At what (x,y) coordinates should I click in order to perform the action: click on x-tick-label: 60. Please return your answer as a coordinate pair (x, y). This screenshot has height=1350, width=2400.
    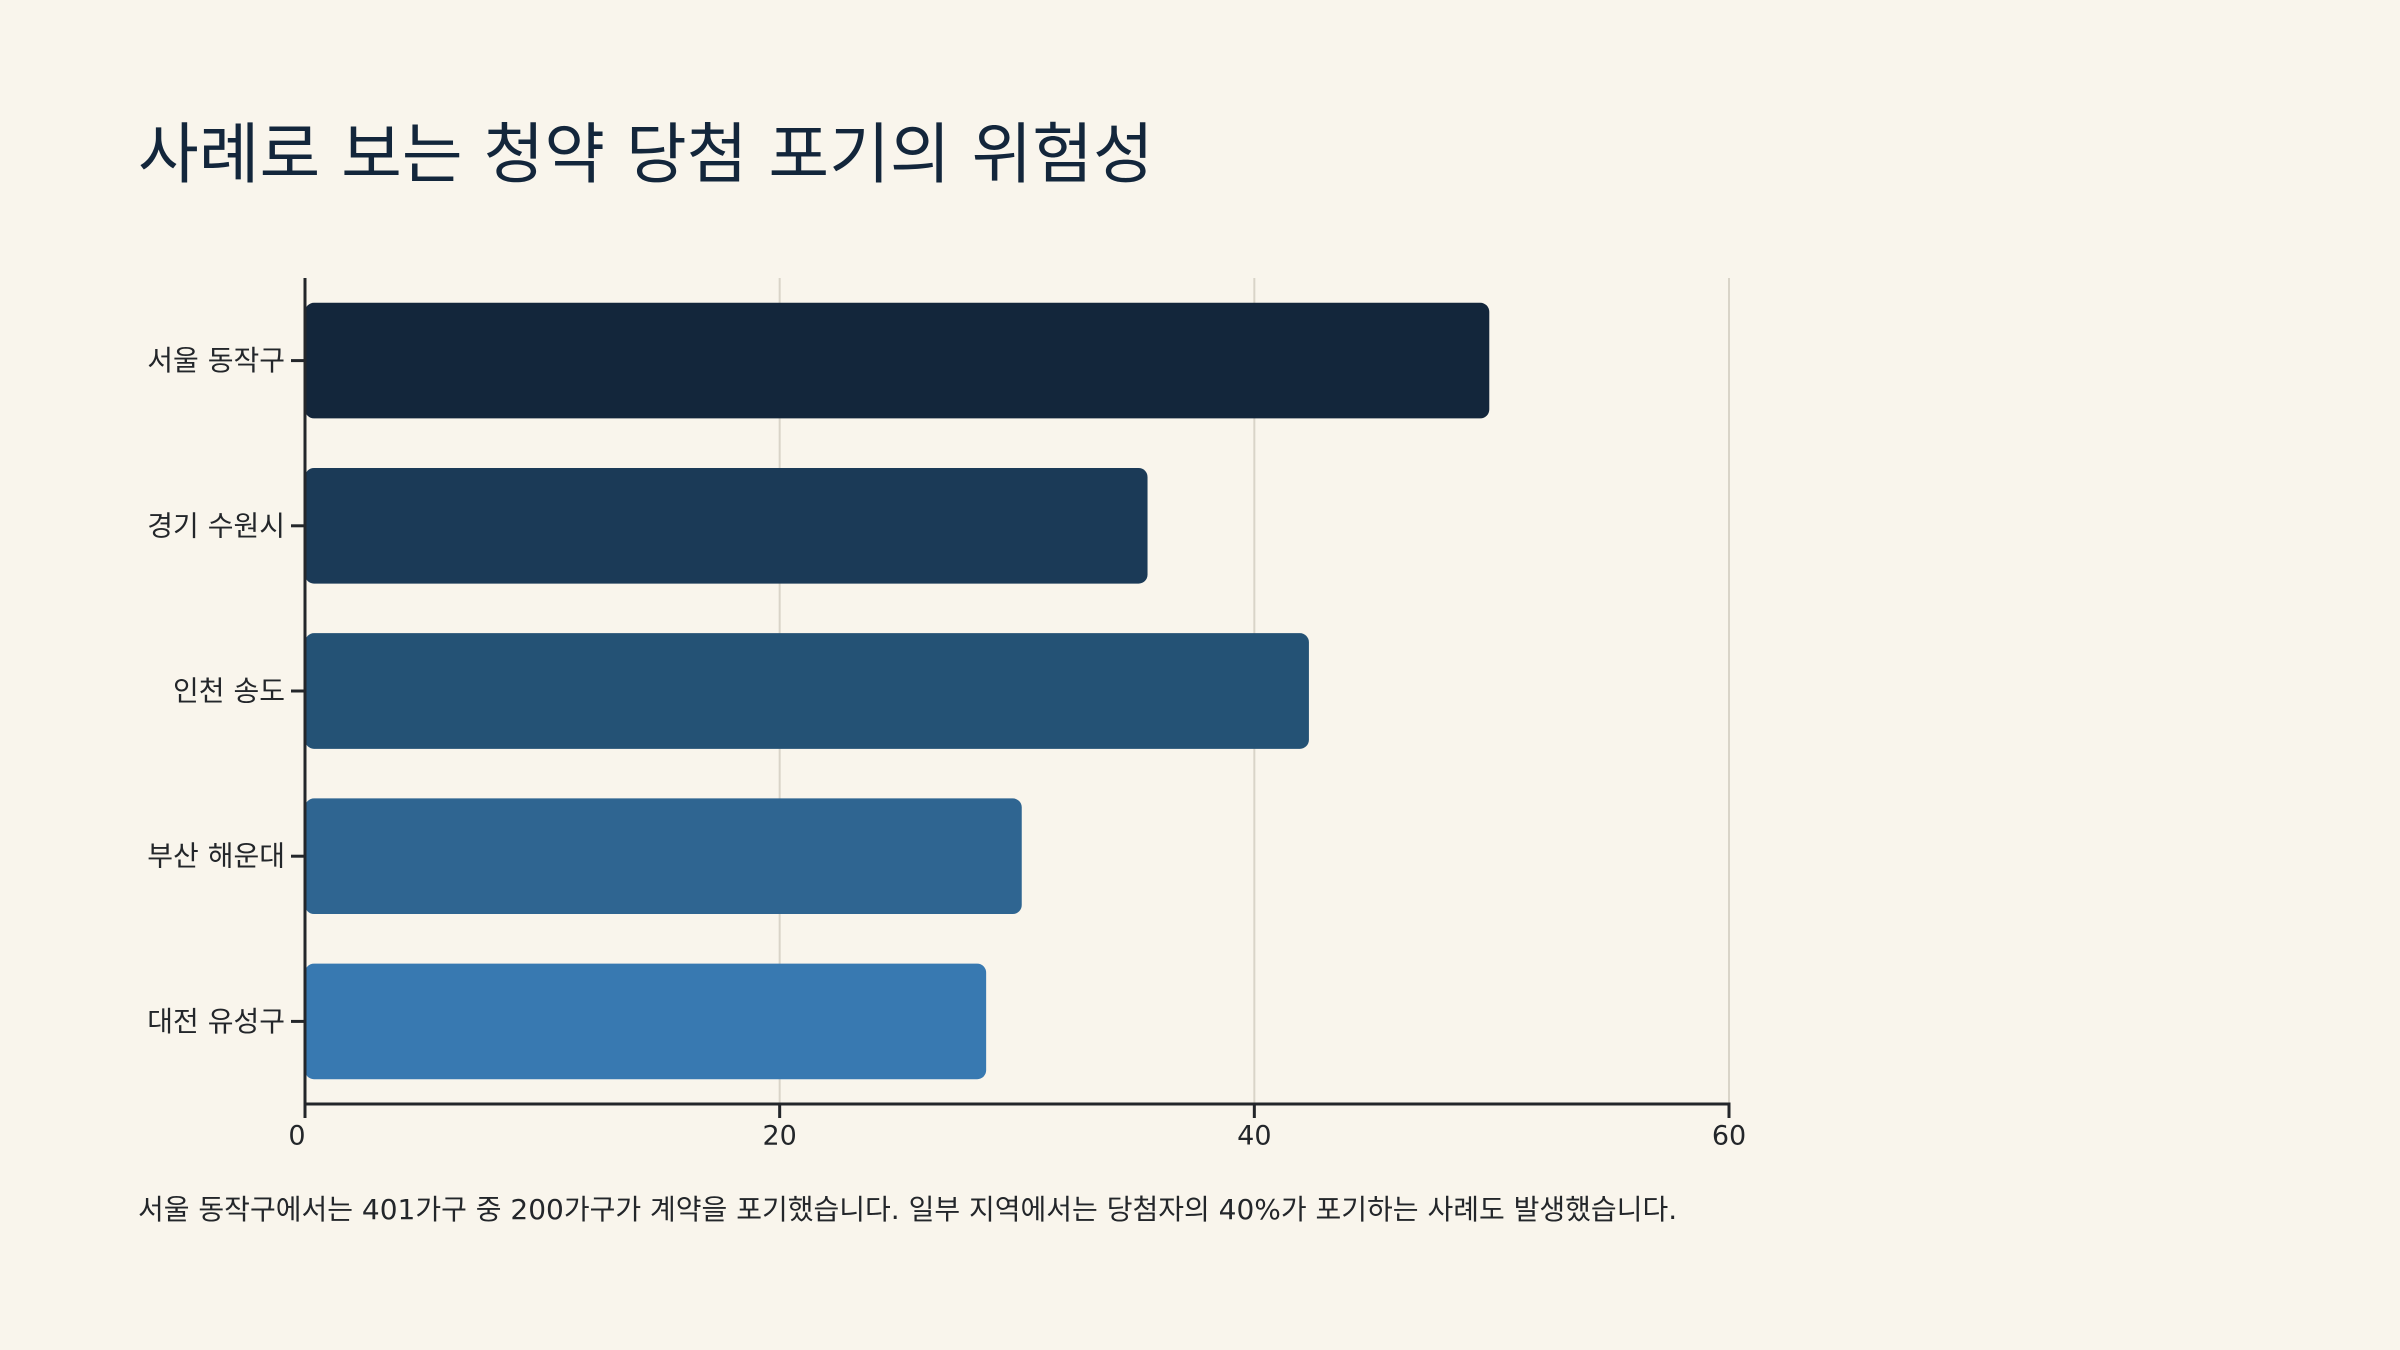
    Looking at the image, I should click on (1729, 1136).